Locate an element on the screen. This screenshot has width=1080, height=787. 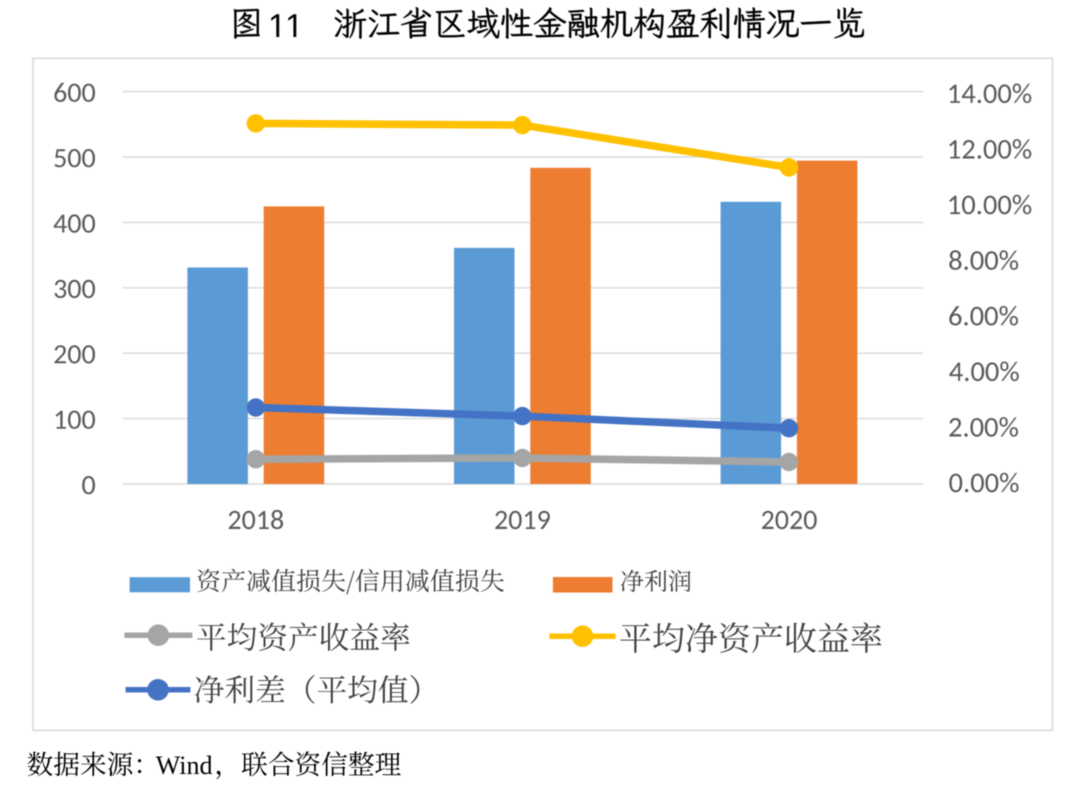
svg-text: Wind is located at coordinates (184, 765).